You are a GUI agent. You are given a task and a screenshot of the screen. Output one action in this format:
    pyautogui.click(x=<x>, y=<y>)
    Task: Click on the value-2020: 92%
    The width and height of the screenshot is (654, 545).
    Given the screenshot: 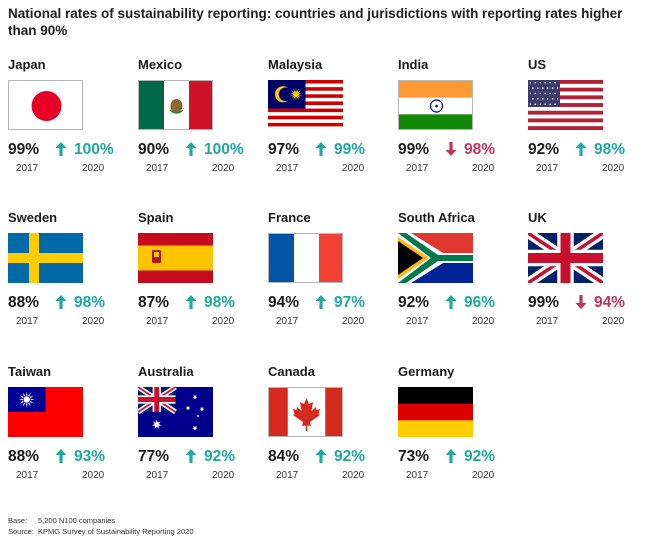 What is the action you would take?
    pyautogui.click(x=350, y=456)
    